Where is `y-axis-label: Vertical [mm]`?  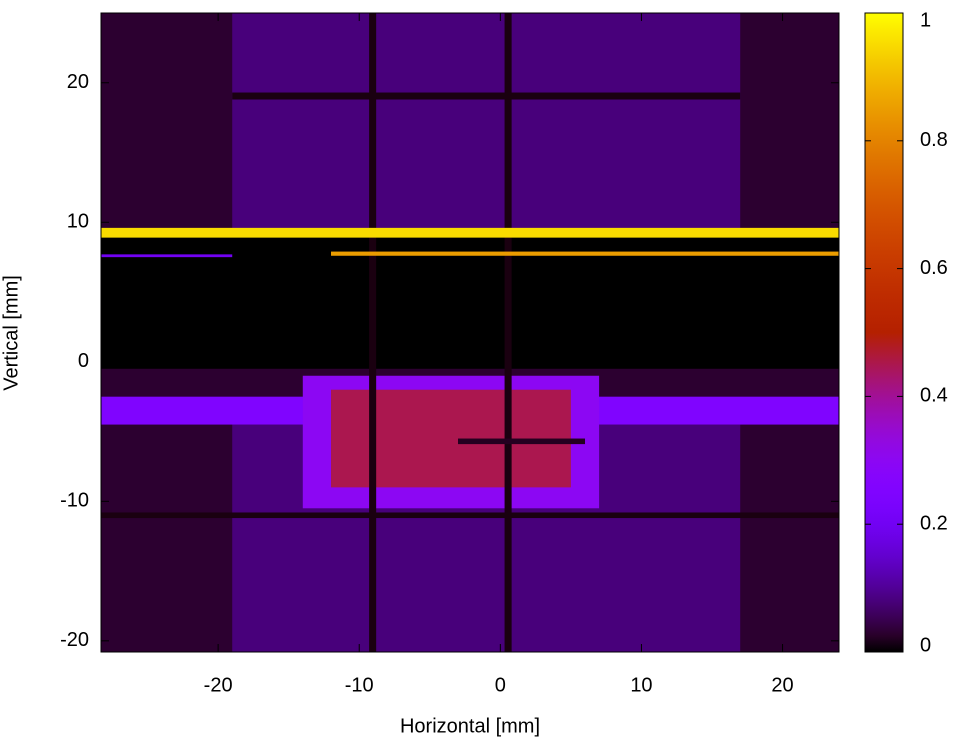
y-axis-label: Vertical [mm] is located at coordinates (11, 333).